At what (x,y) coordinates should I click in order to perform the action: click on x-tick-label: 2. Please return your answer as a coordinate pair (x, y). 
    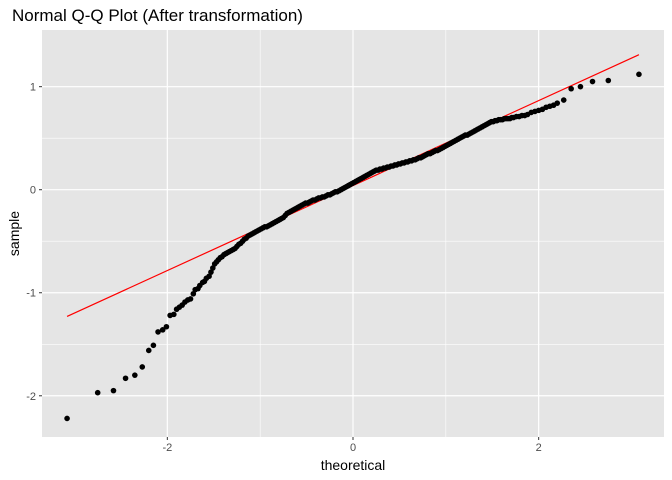
    Looking at the image, I should click on (539, 448).